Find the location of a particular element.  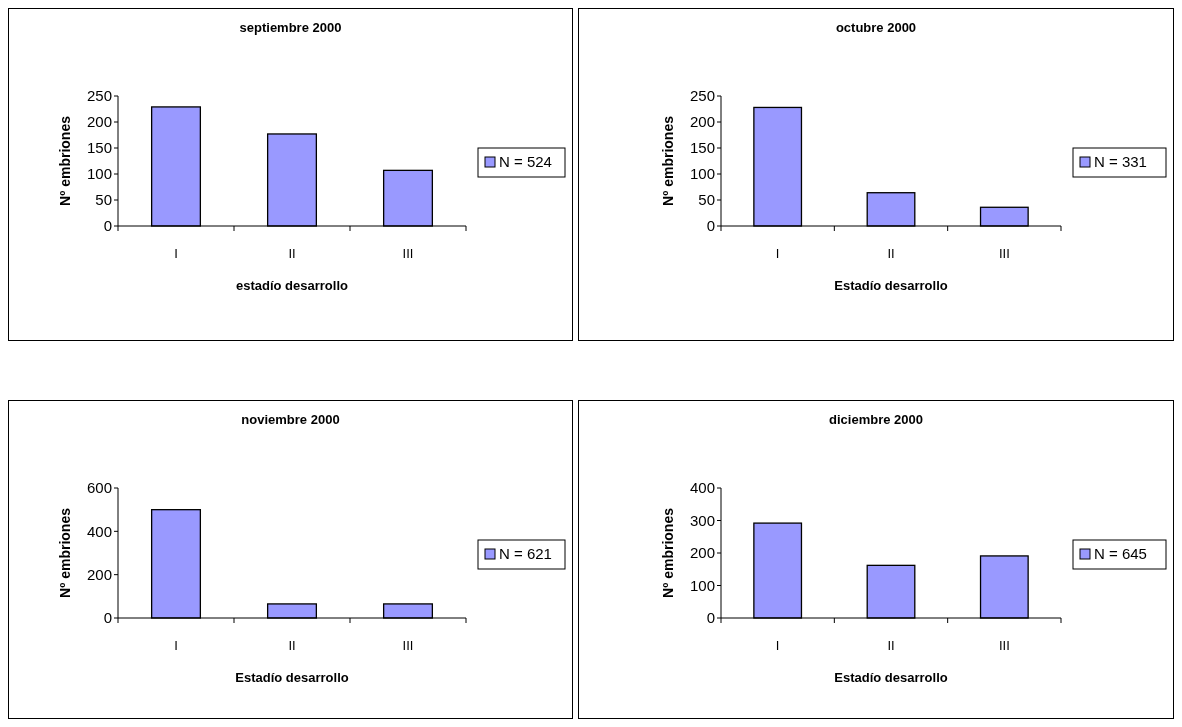

legend-label: N = 524 is located at coordinates (525, 162).